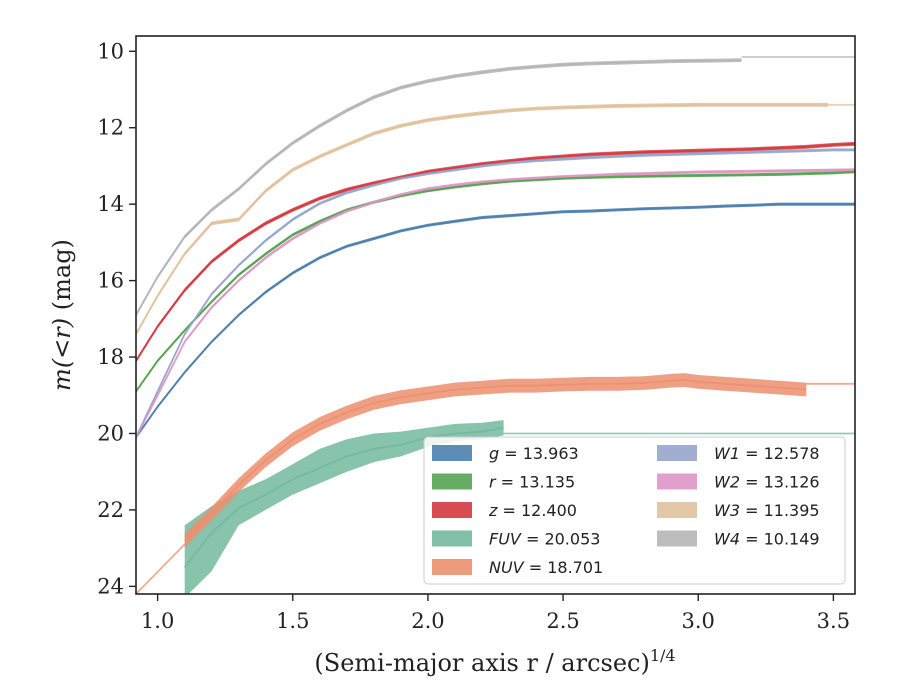 The height and width of the screenshot is (700, 900). I want to click on x-tick-label: 1.5, so click(292, 621).